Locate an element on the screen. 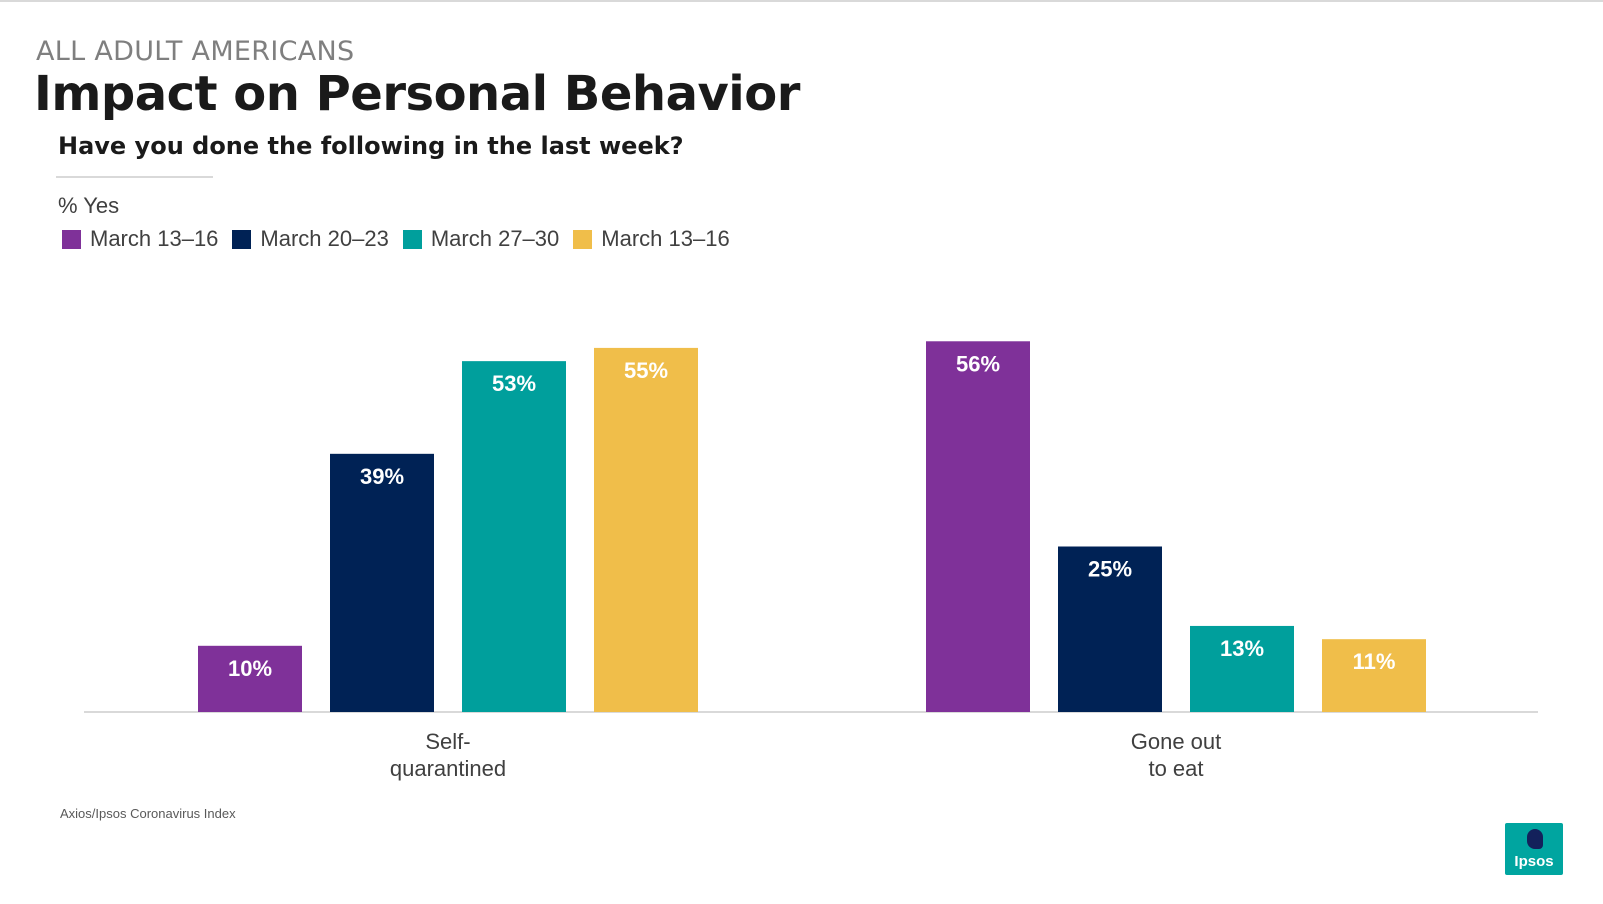 Image resolution: width=1603 pixels, height=904 pixels. data-label: 56% is located at coordinates (978, 363).